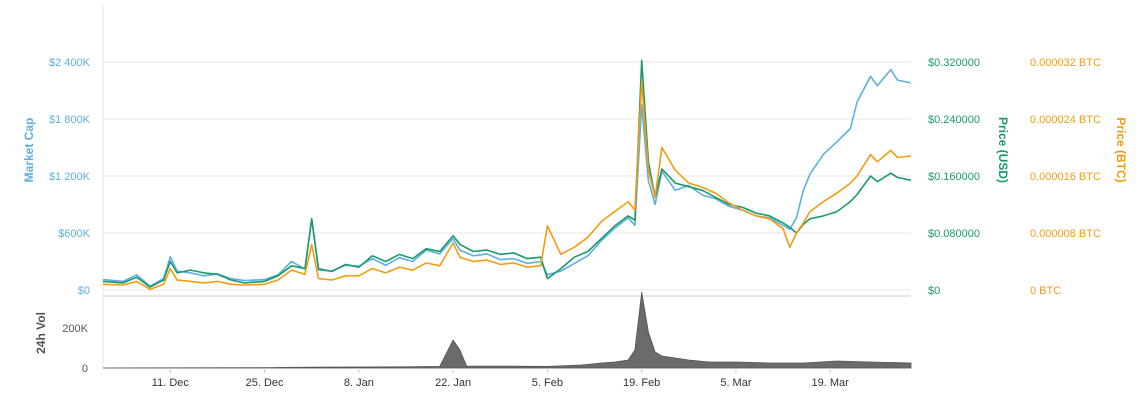 The height and width of the screenshot is (405, 1141). Describe the element at coordinates (954, 120) in the screenshot. I see `price-usd-tick-label: $0.240000` at that location.